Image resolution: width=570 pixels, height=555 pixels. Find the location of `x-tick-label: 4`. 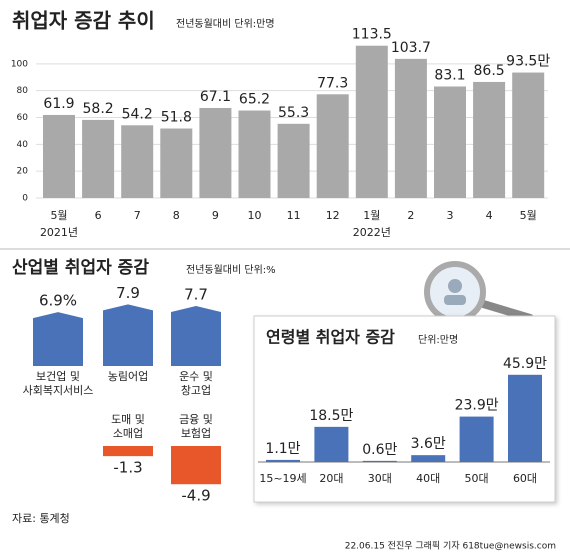

x-tick-label: 4 is located at coordinates (489, 215).